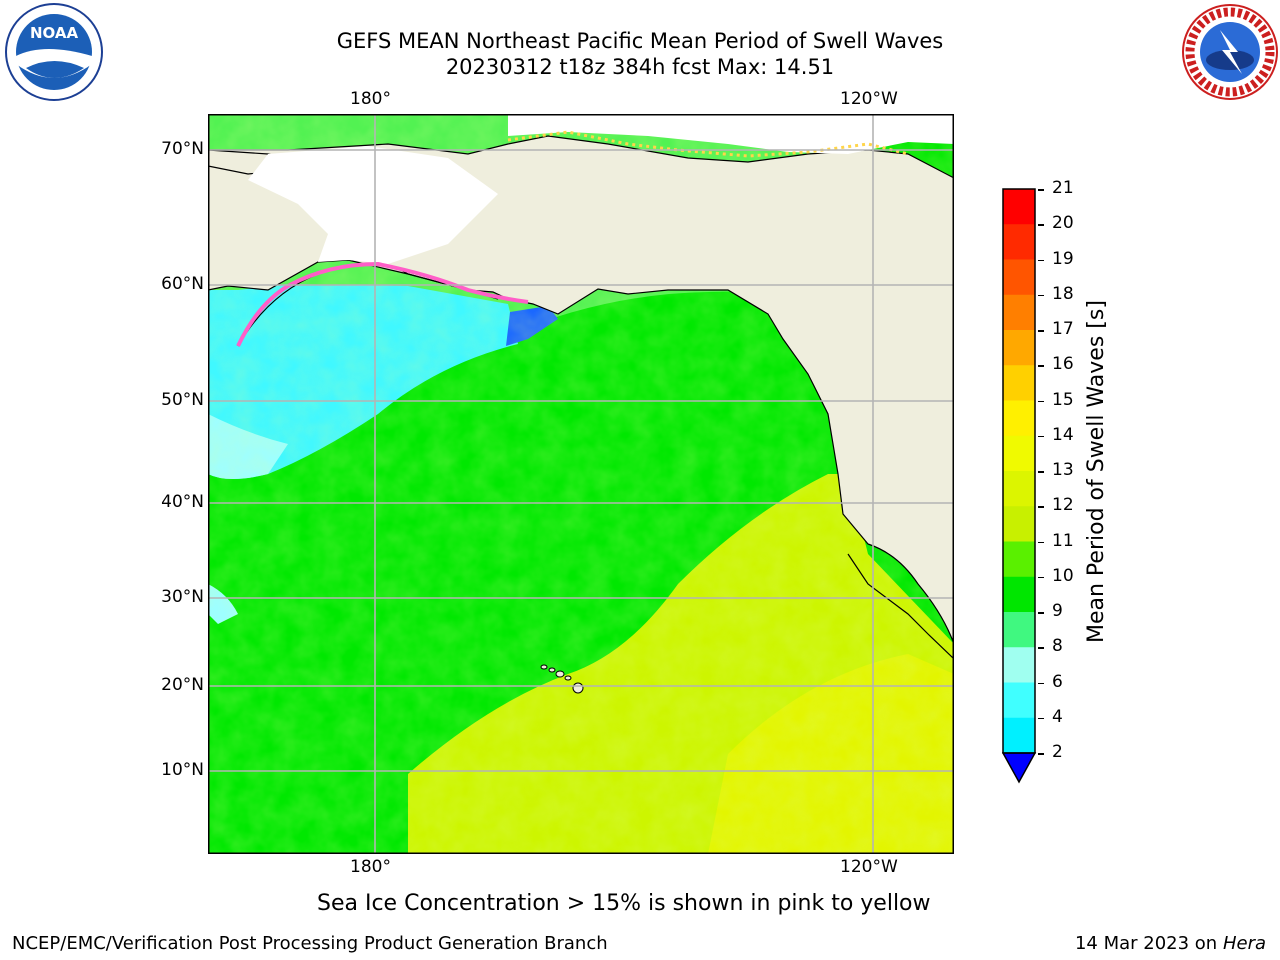 This screenshot has width=1280, height=960. What do you see at coordinates (54, 33) in the screenshot?
I see `noaa-logo-text: NOAA` at bounding box center [54, 33].